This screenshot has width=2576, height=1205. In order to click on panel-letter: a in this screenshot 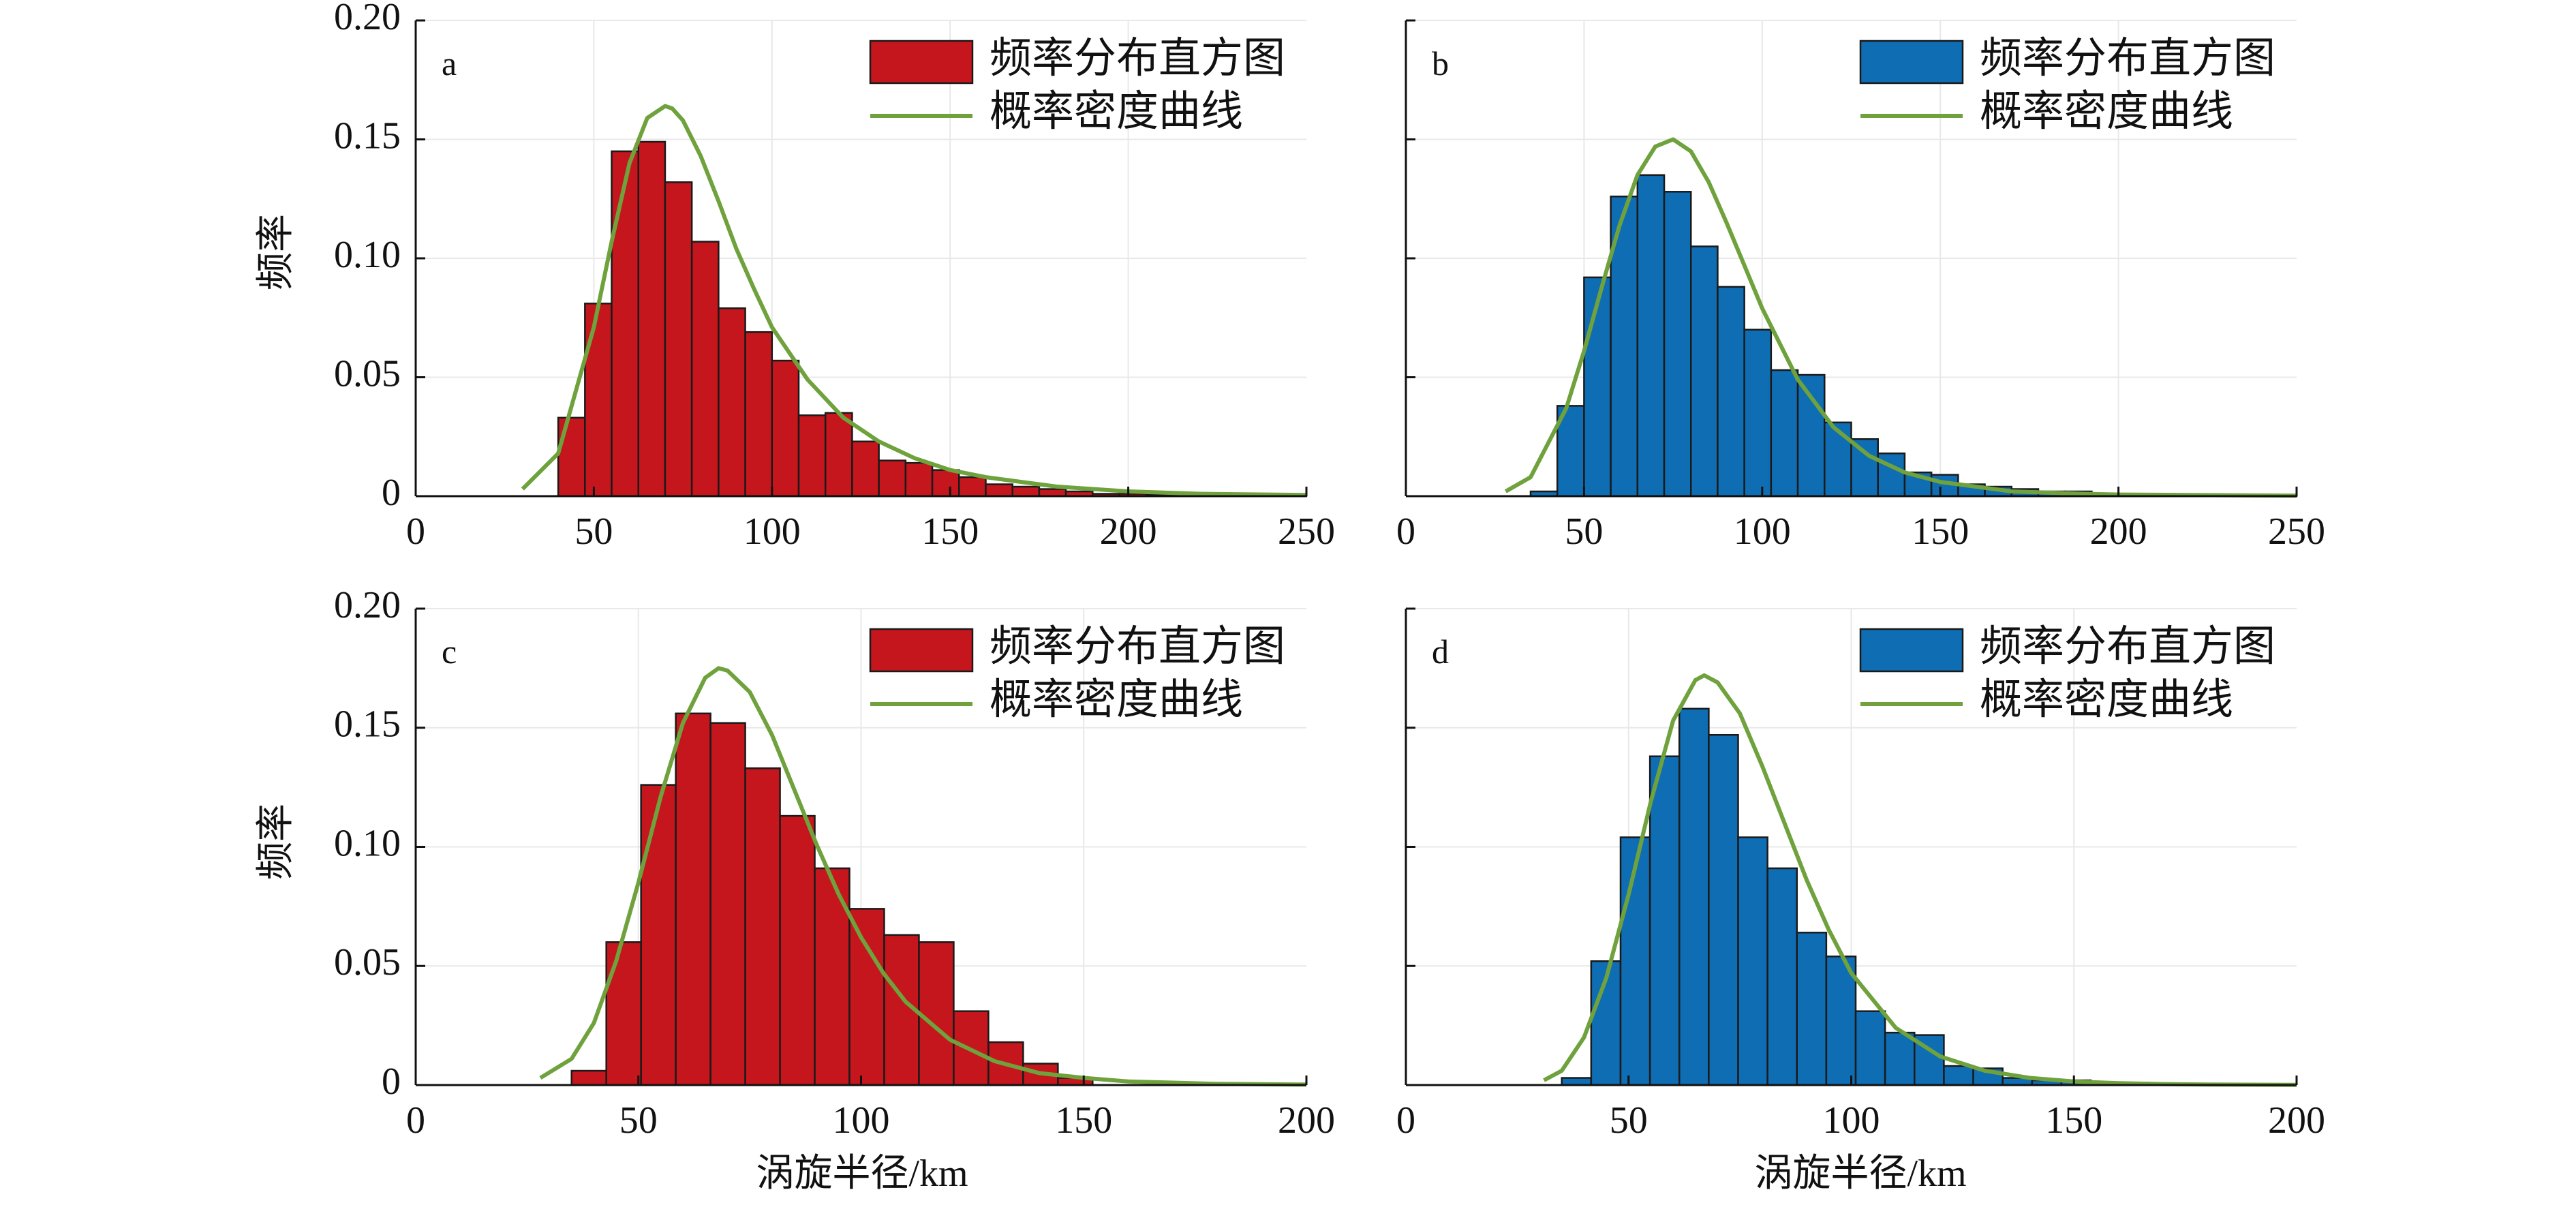, I will do `click(449, 63)`.